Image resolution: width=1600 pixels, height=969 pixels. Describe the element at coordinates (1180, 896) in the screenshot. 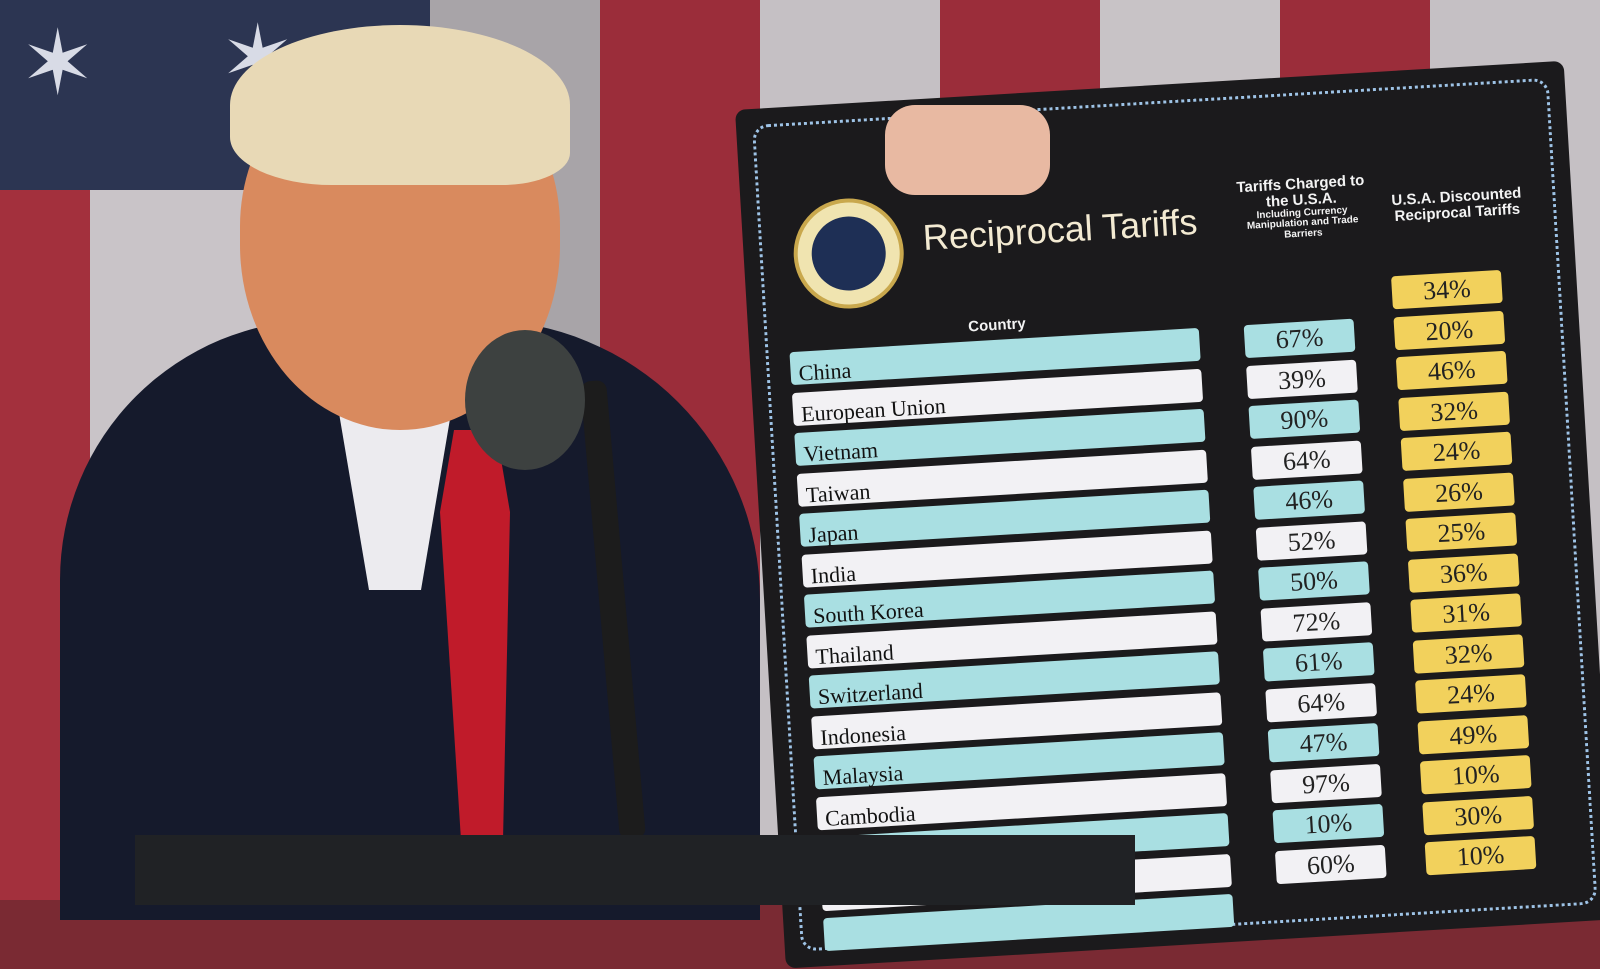

I see `table-row: 10%` at that location.